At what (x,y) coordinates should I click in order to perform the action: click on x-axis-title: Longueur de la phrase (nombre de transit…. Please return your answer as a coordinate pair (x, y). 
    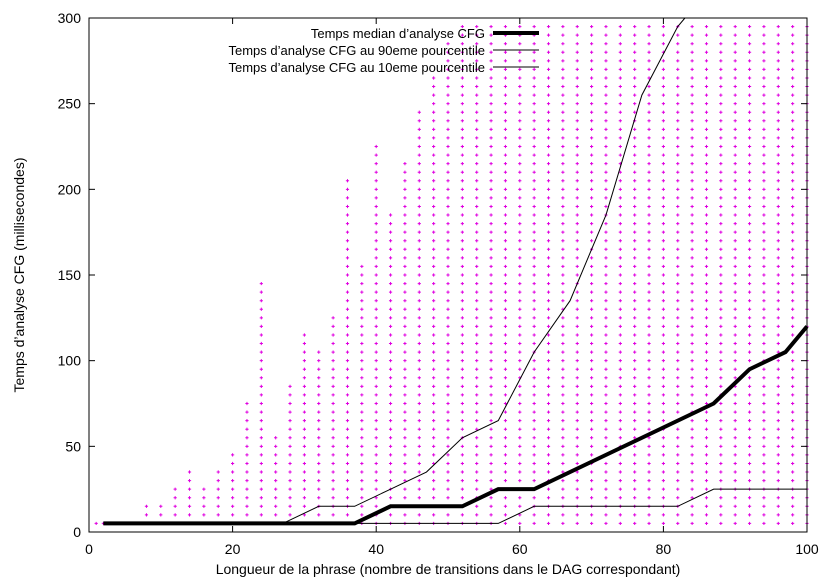
    Looking at the image, I should click on (448, 569).